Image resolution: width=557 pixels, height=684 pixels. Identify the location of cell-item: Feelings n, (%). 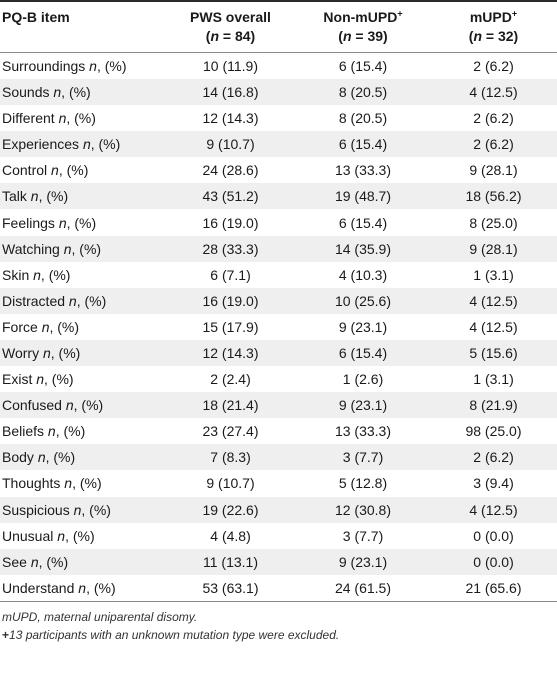
(82, 222).